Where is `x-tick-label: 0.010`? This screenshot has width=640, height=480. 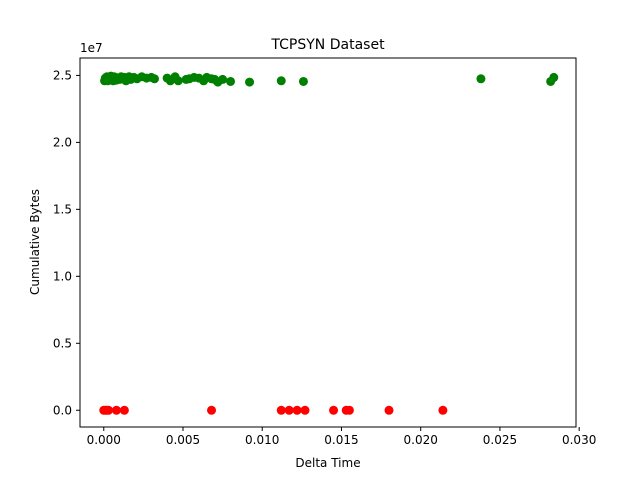
x-tick-label: 0.010 is located at coordinates (262, 440).